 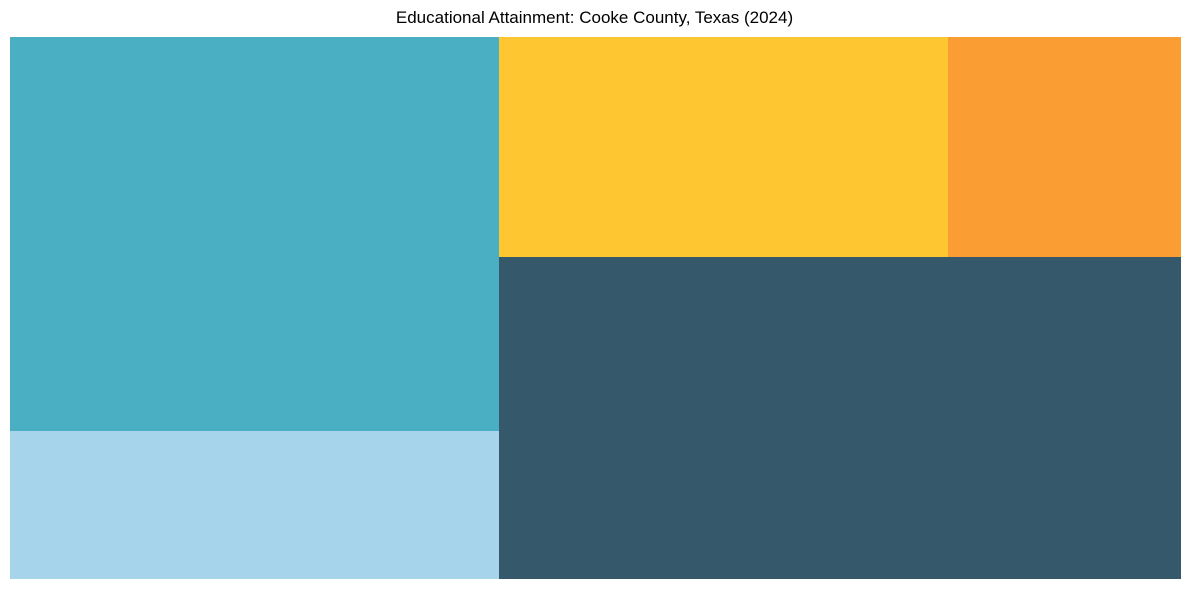 I want to click on treemap-segment-light-blue, so click(x=254, y=504).